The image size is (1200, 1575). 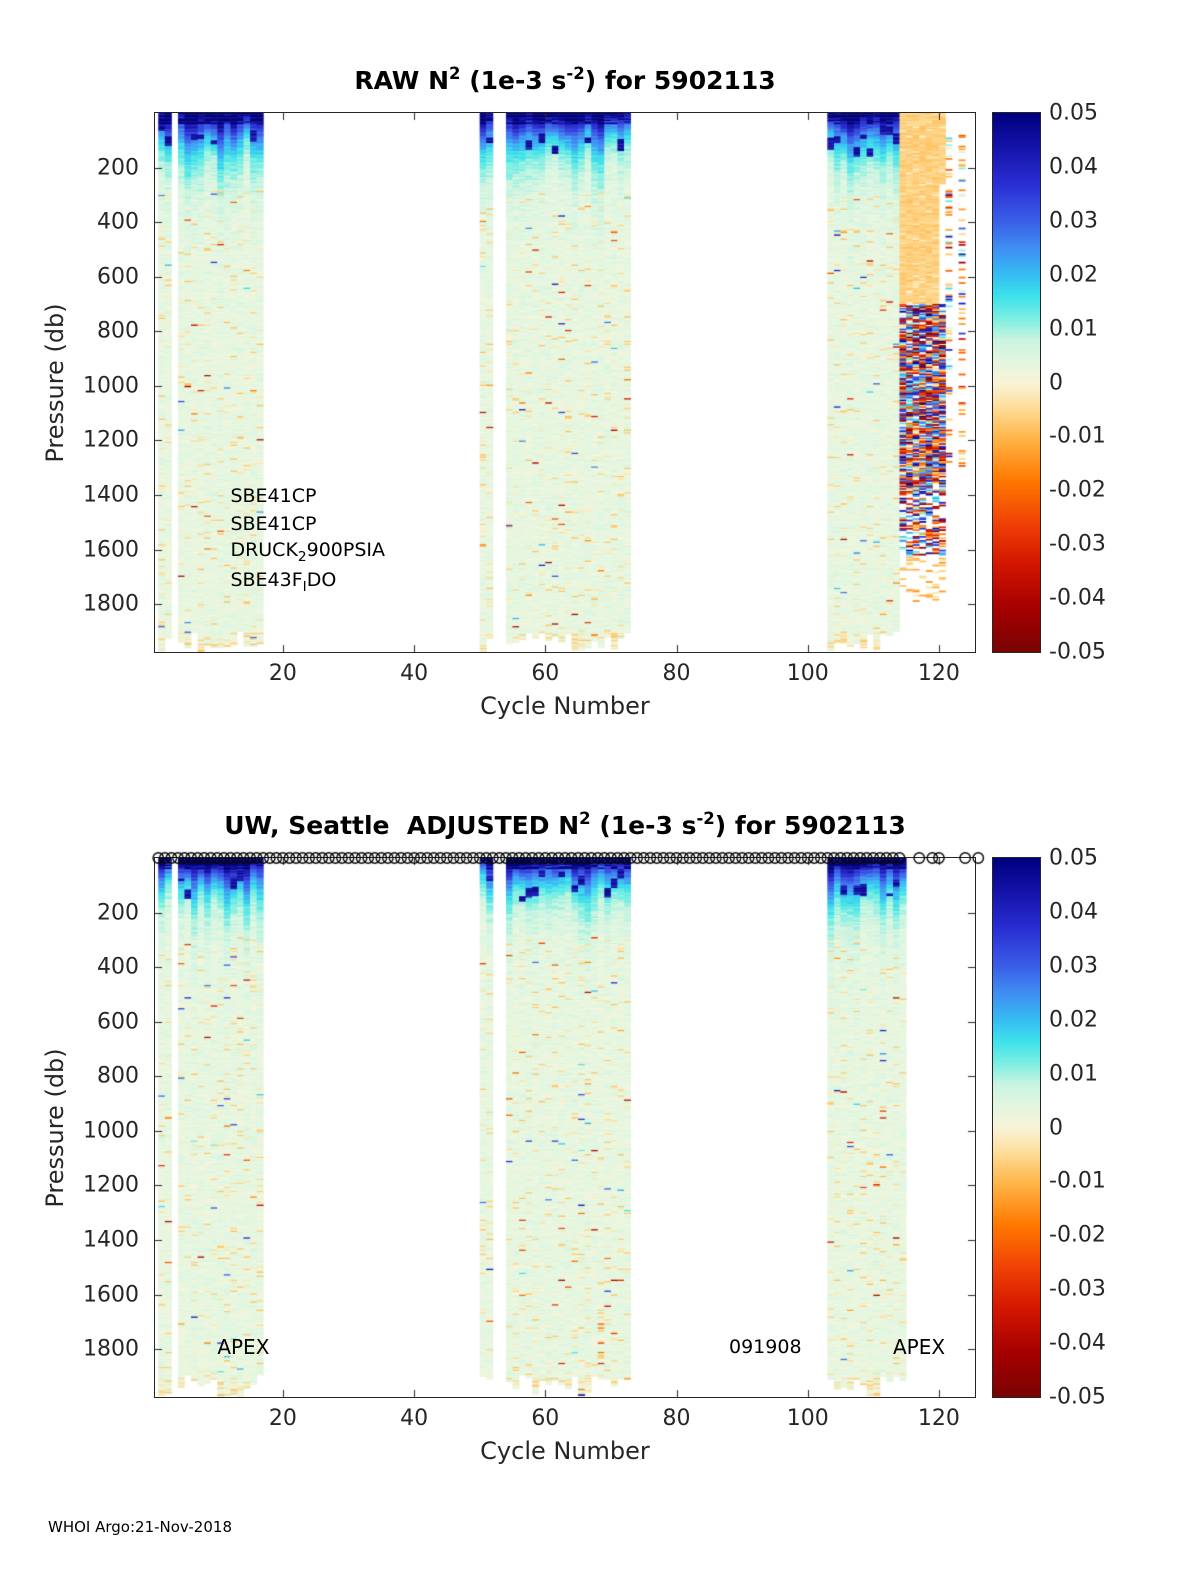 What do you see at coordinates (345, 550) in the screenshot?
I see `annotation-part: 900PSIA` at bounding box center [345, 550].